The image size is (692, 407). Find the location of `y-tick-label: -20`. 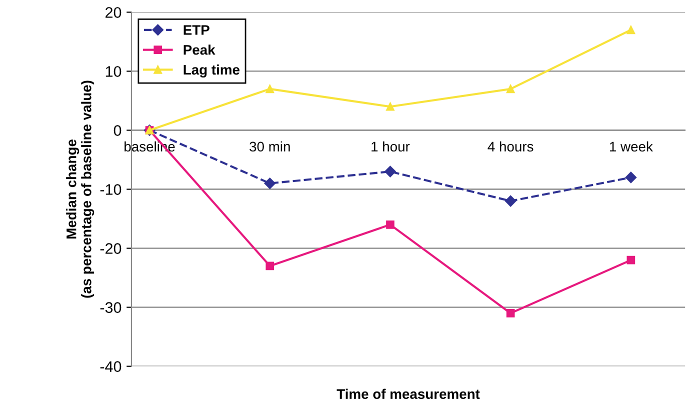

y-tick-label: -20 is located at coordinates (111, 248).